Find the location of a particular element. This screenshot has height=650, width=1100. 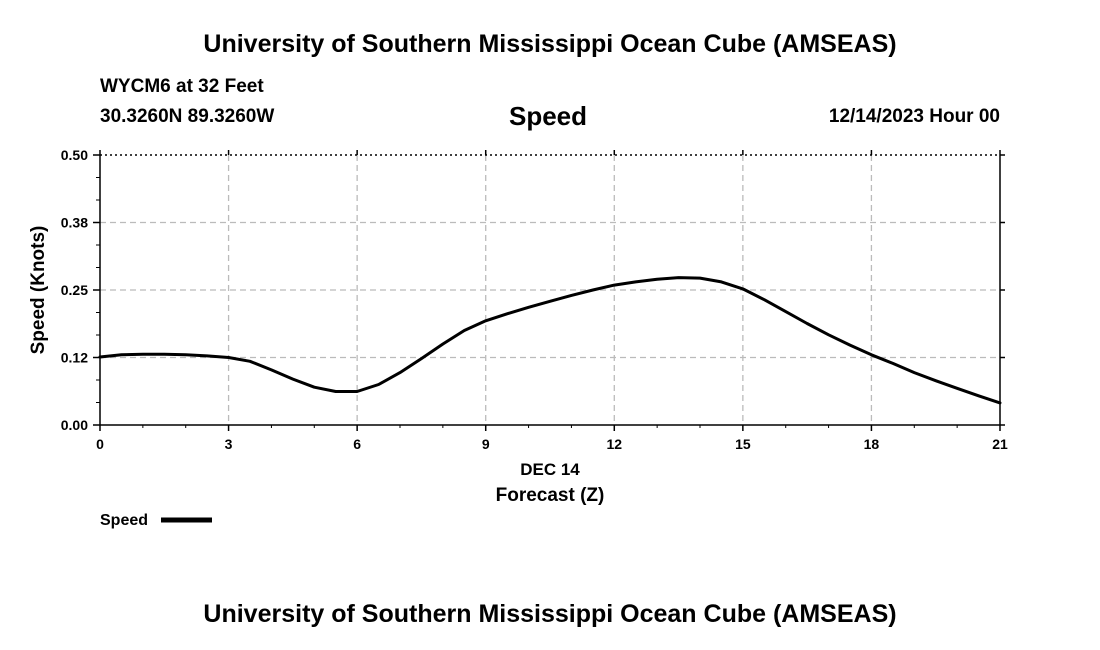

x-tick-label: 21 is located at coordinates (1000, 444).